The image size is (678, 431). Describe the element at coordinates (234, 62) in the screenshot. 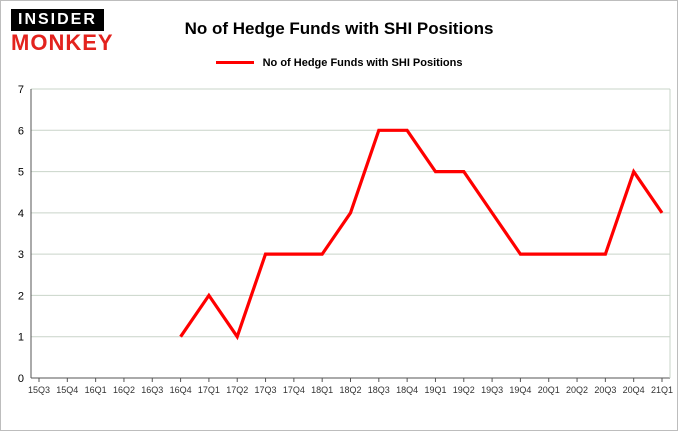

I see `legend-line-swatch` at that location.